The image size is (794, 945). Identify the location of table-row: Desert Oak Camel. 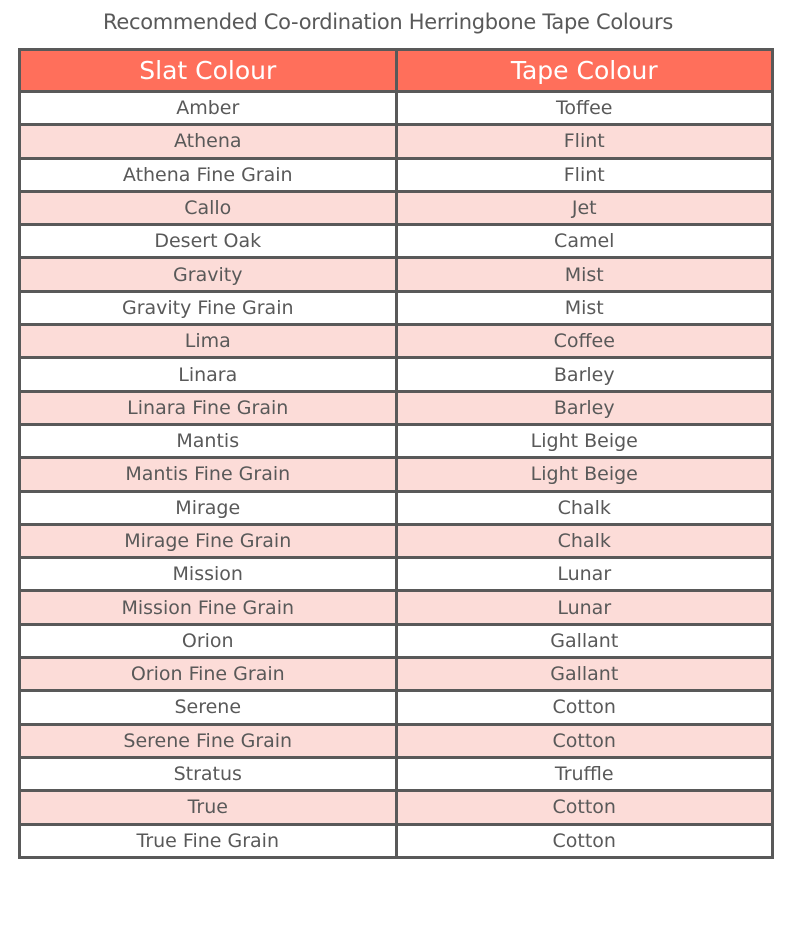
(396, 241).